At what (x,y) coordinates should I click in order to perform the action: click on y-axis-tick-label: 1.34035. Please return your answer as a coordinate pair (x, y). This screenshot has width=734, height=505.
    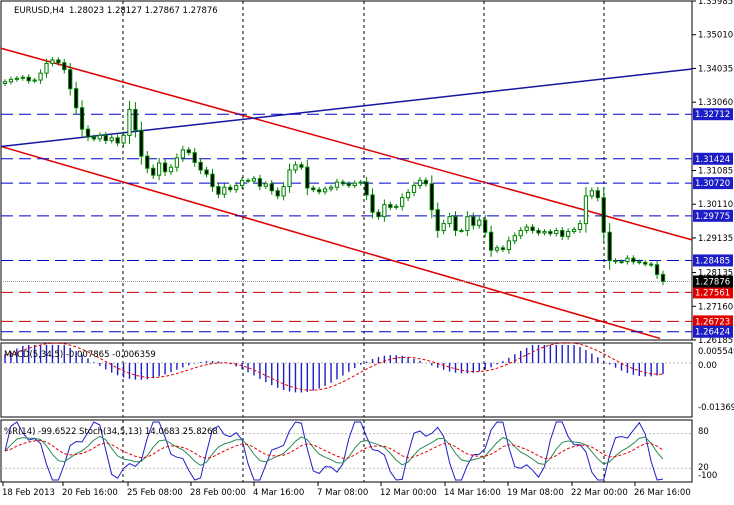
    Looking at the image, I should click on (715, 69).